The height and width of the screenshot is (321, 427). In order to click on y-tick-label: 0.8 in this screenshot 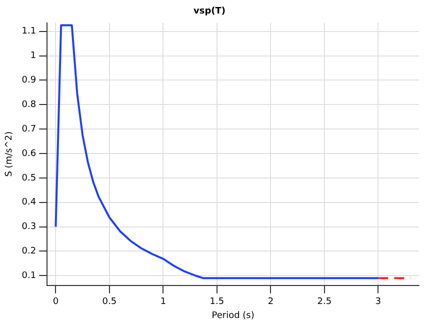, I will do `click(29, 105)`.